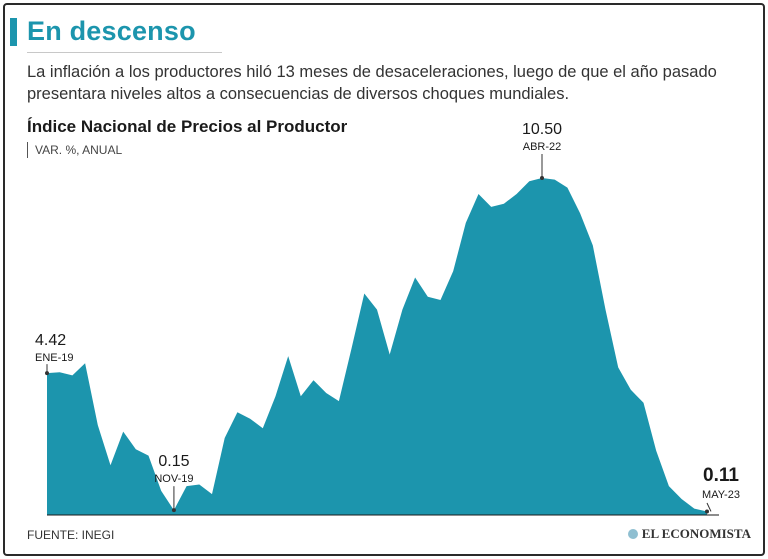  Describe the element at coordinates (721, 495) in the screenshot. I see `annotation-date-label: MAY-23` at that location.